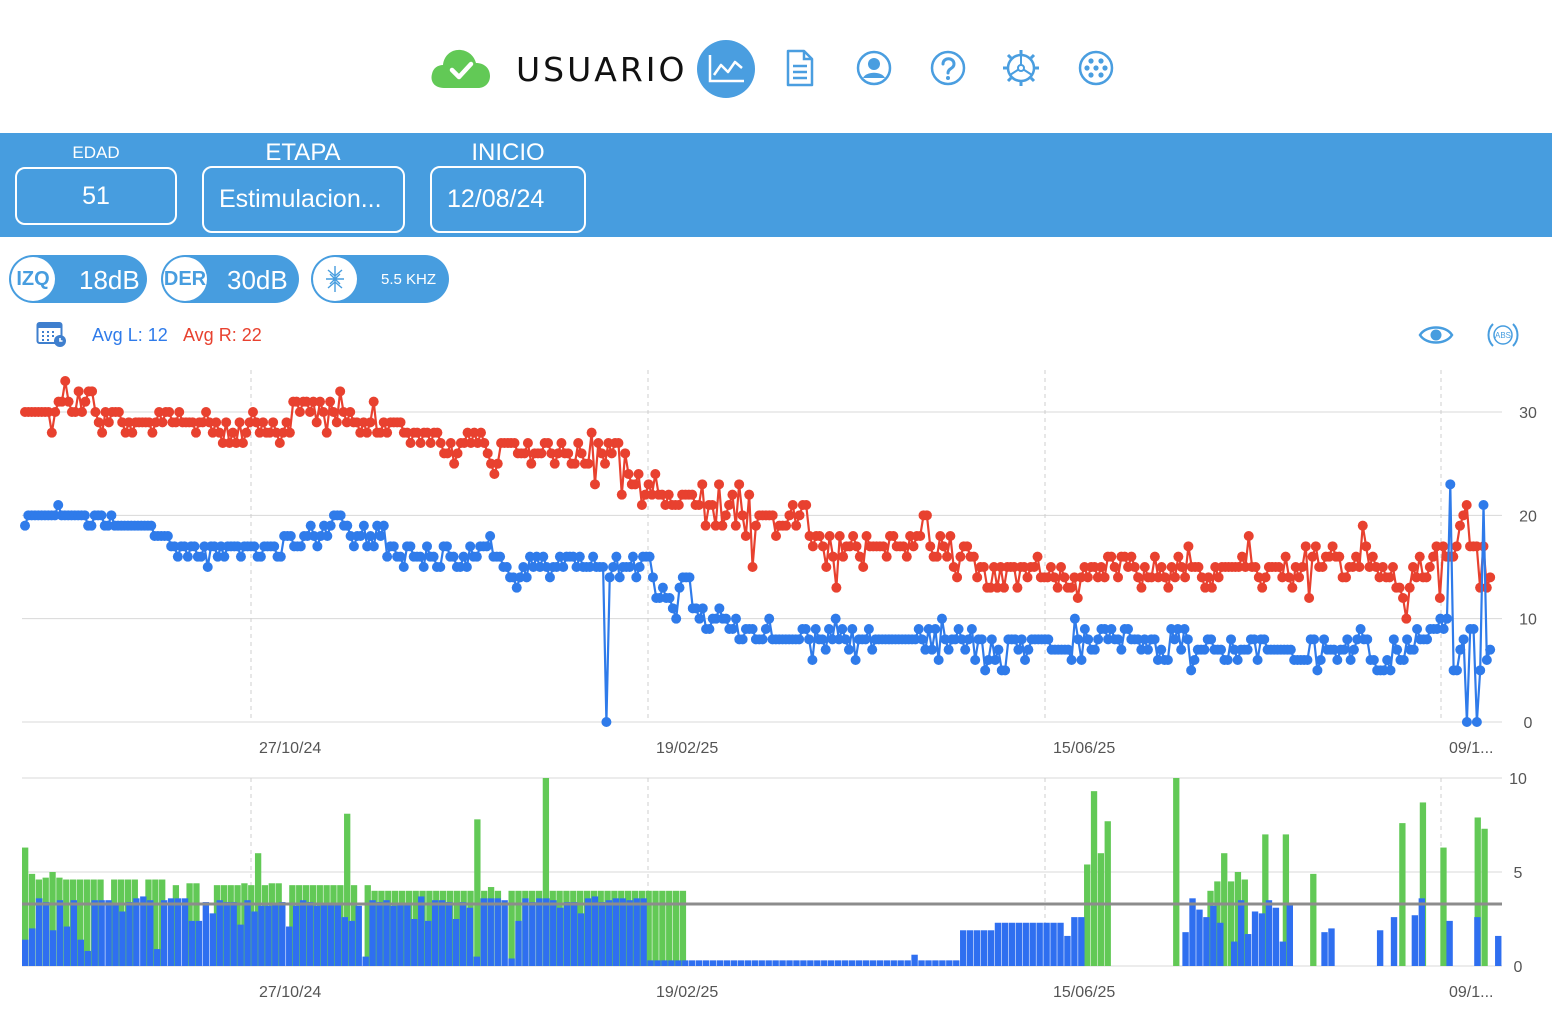 The width and height of the screenshot is (1552, 1024). I want to click on calendar-icon, so click(52, 334).